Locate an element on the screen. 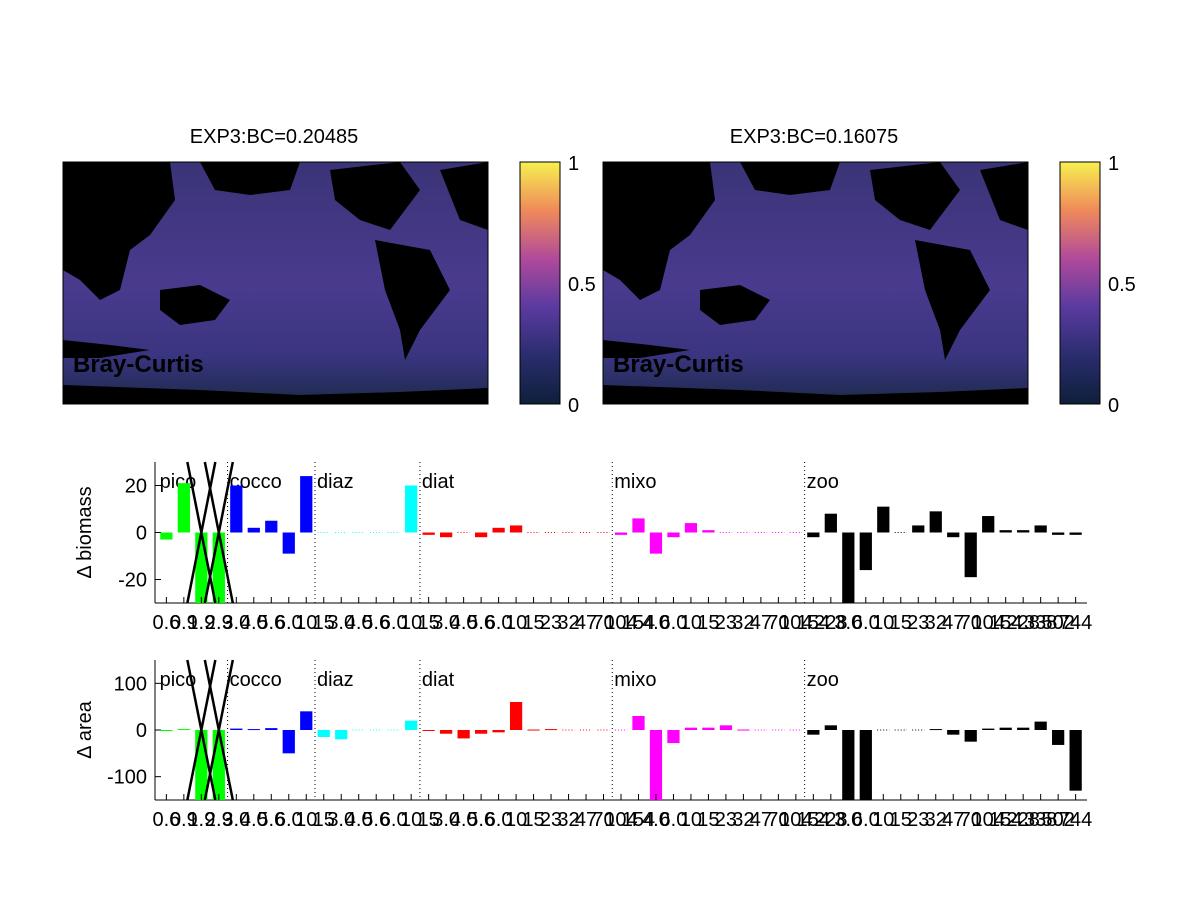 This screenshot has height=900, width=1200. x-tick-label: 47 is located at coordinates (586, 820).